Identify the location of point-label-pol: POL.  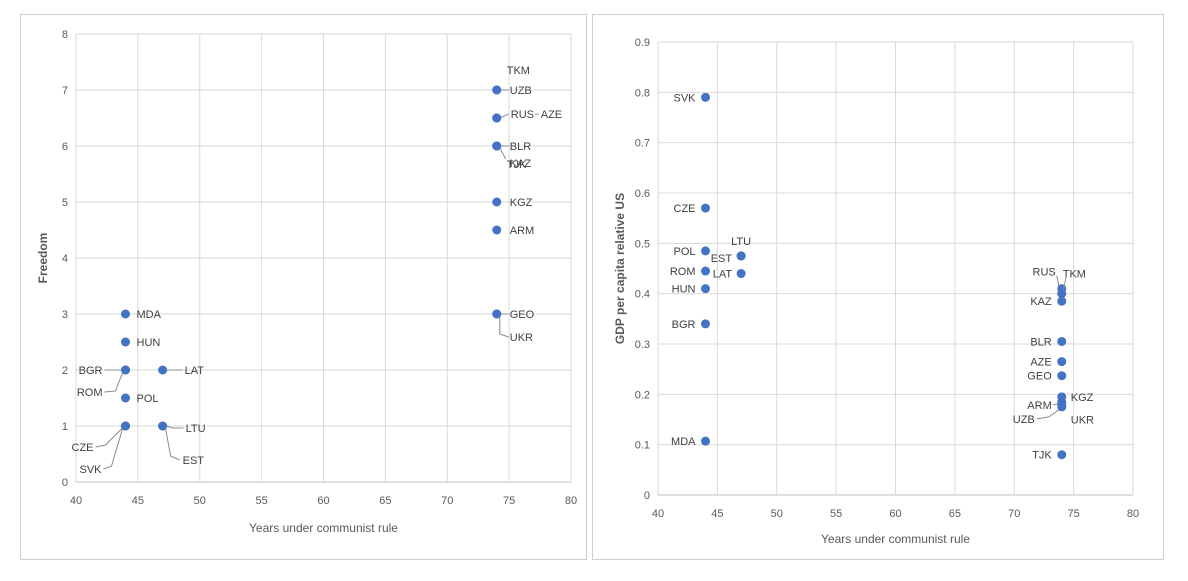
(684, 252).